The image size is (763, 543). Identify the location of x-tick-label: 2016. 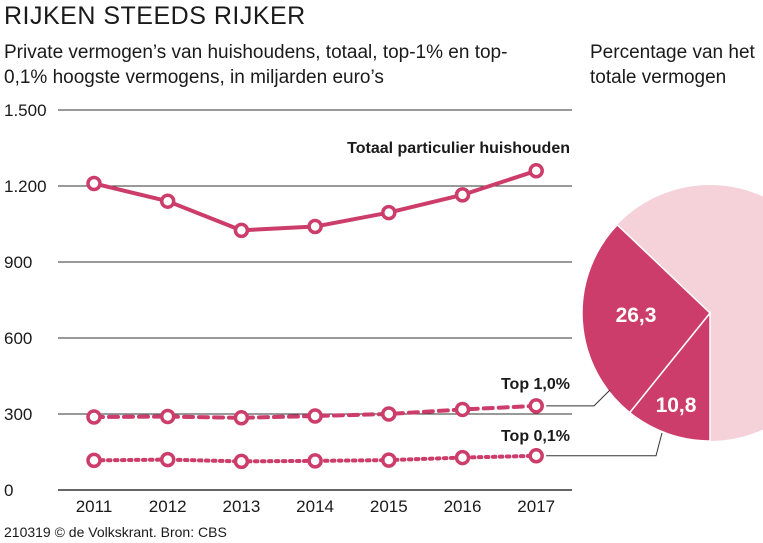
(463, 506).